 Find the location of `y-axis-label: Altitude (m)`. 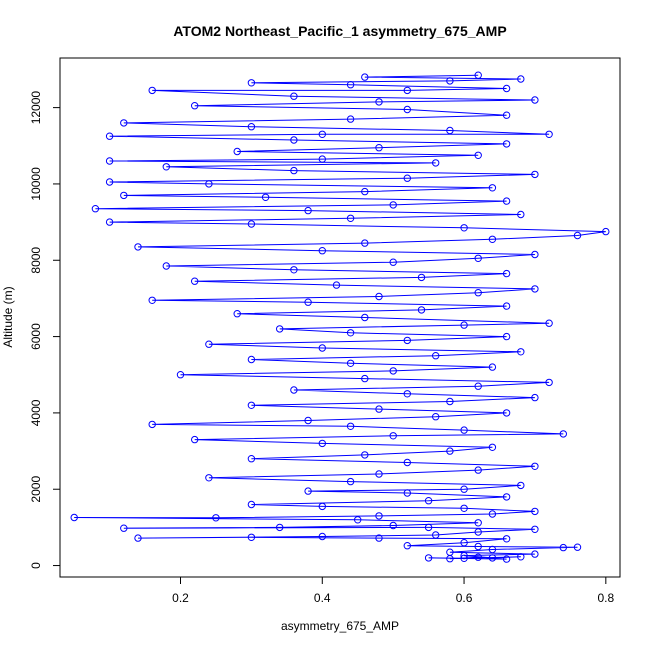

y-axis-label: Altitude (m) is located at coordinates (8, 316).